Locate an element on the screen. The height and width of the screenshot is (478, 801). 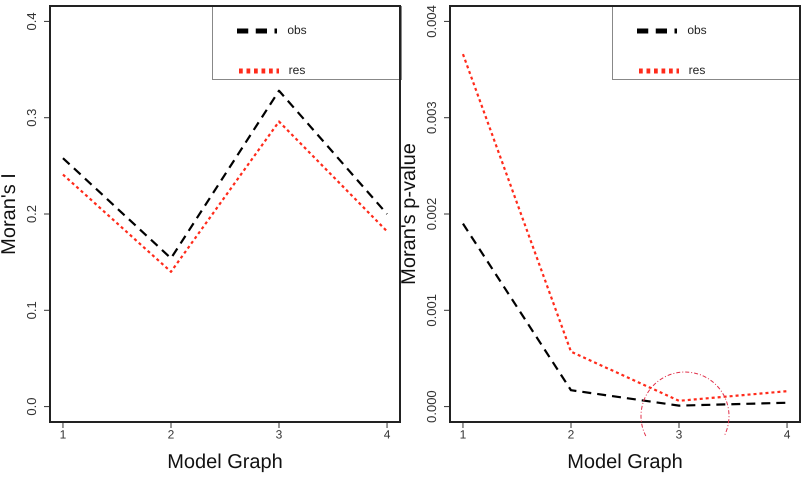
y-tick-label: 0.4 is located at coordinates (31, 21).